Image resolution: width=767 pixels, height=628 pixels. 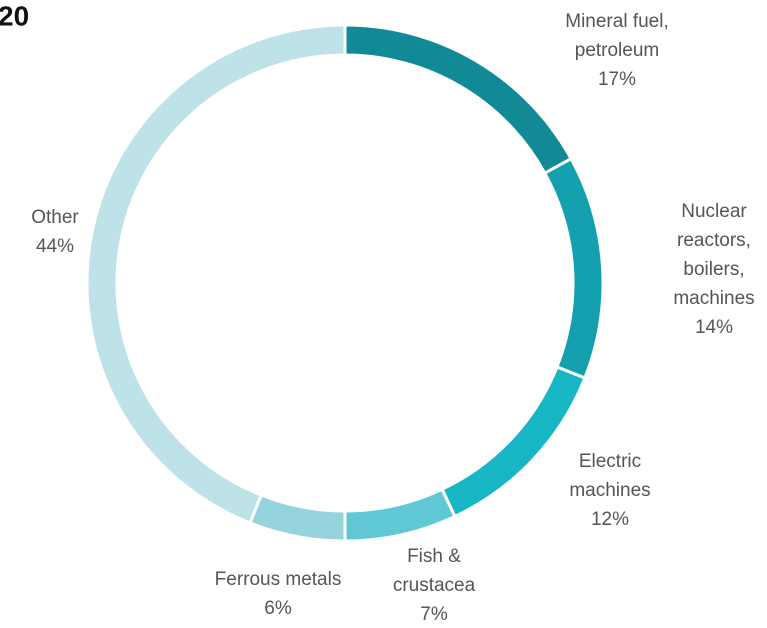 What do you see at coordinates (434, 585) in the screenshot?
I see `slice-label: crustacea` at bounding box center [434, 585].